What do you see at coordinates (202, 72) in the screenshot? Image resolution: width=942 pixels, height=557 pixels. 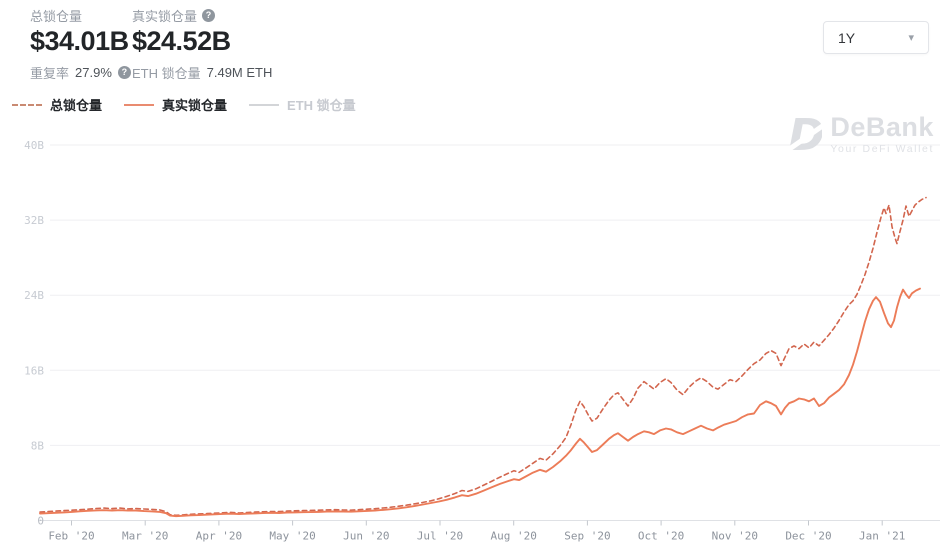 I see `eth-locked-row: ETH 锁仓量 7.49M ETH` at bounding box center [202, 72].